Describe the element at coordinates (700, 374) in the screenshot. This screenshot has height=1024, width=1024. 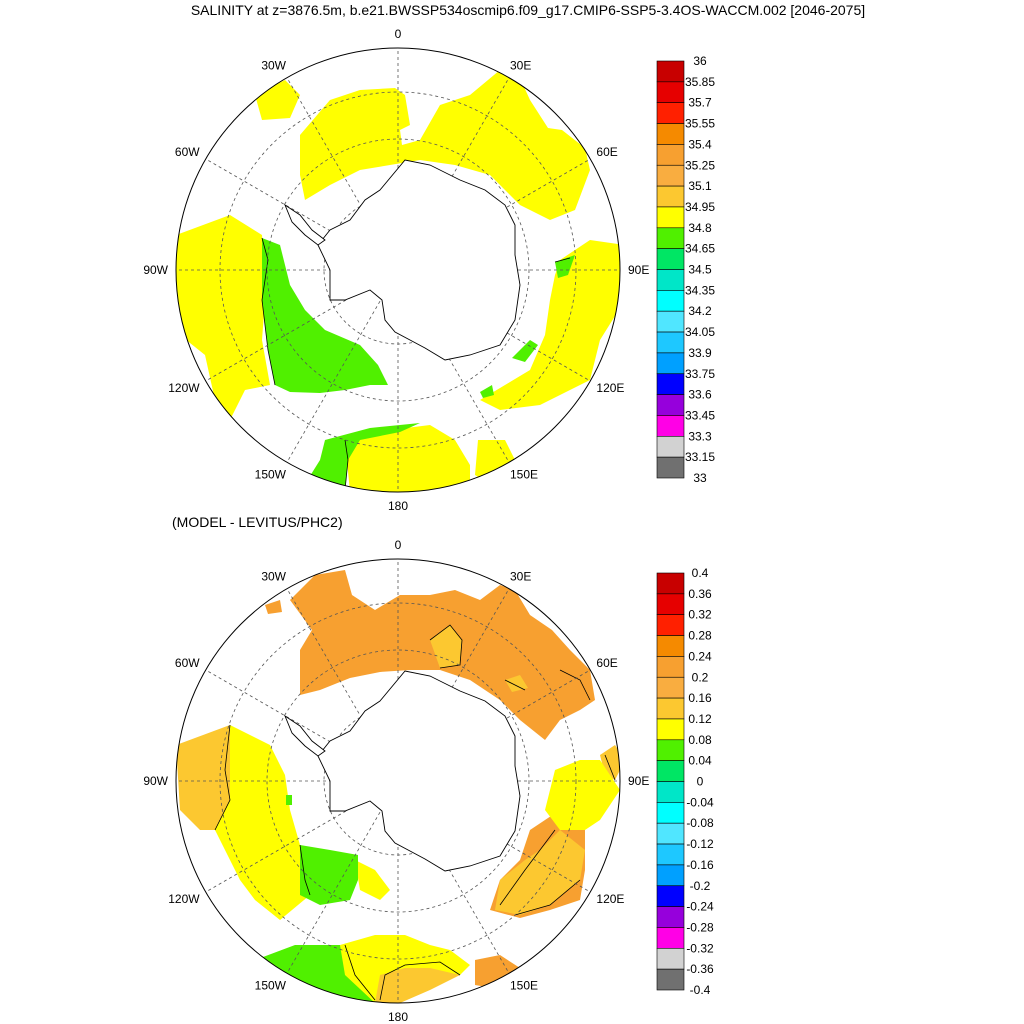
I see `colorbar-label: 33.75` at that location.